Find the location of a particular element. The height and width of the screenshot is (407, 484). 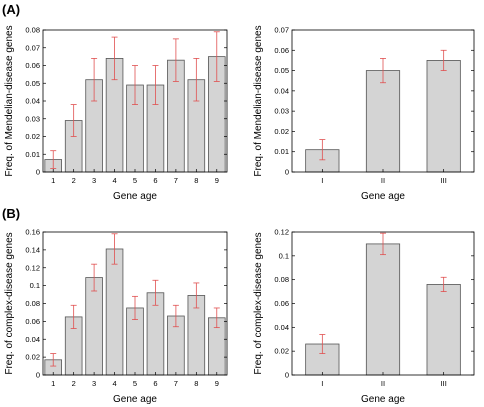

y-tick-label: 0.16 is located at coordinates (32, 232).